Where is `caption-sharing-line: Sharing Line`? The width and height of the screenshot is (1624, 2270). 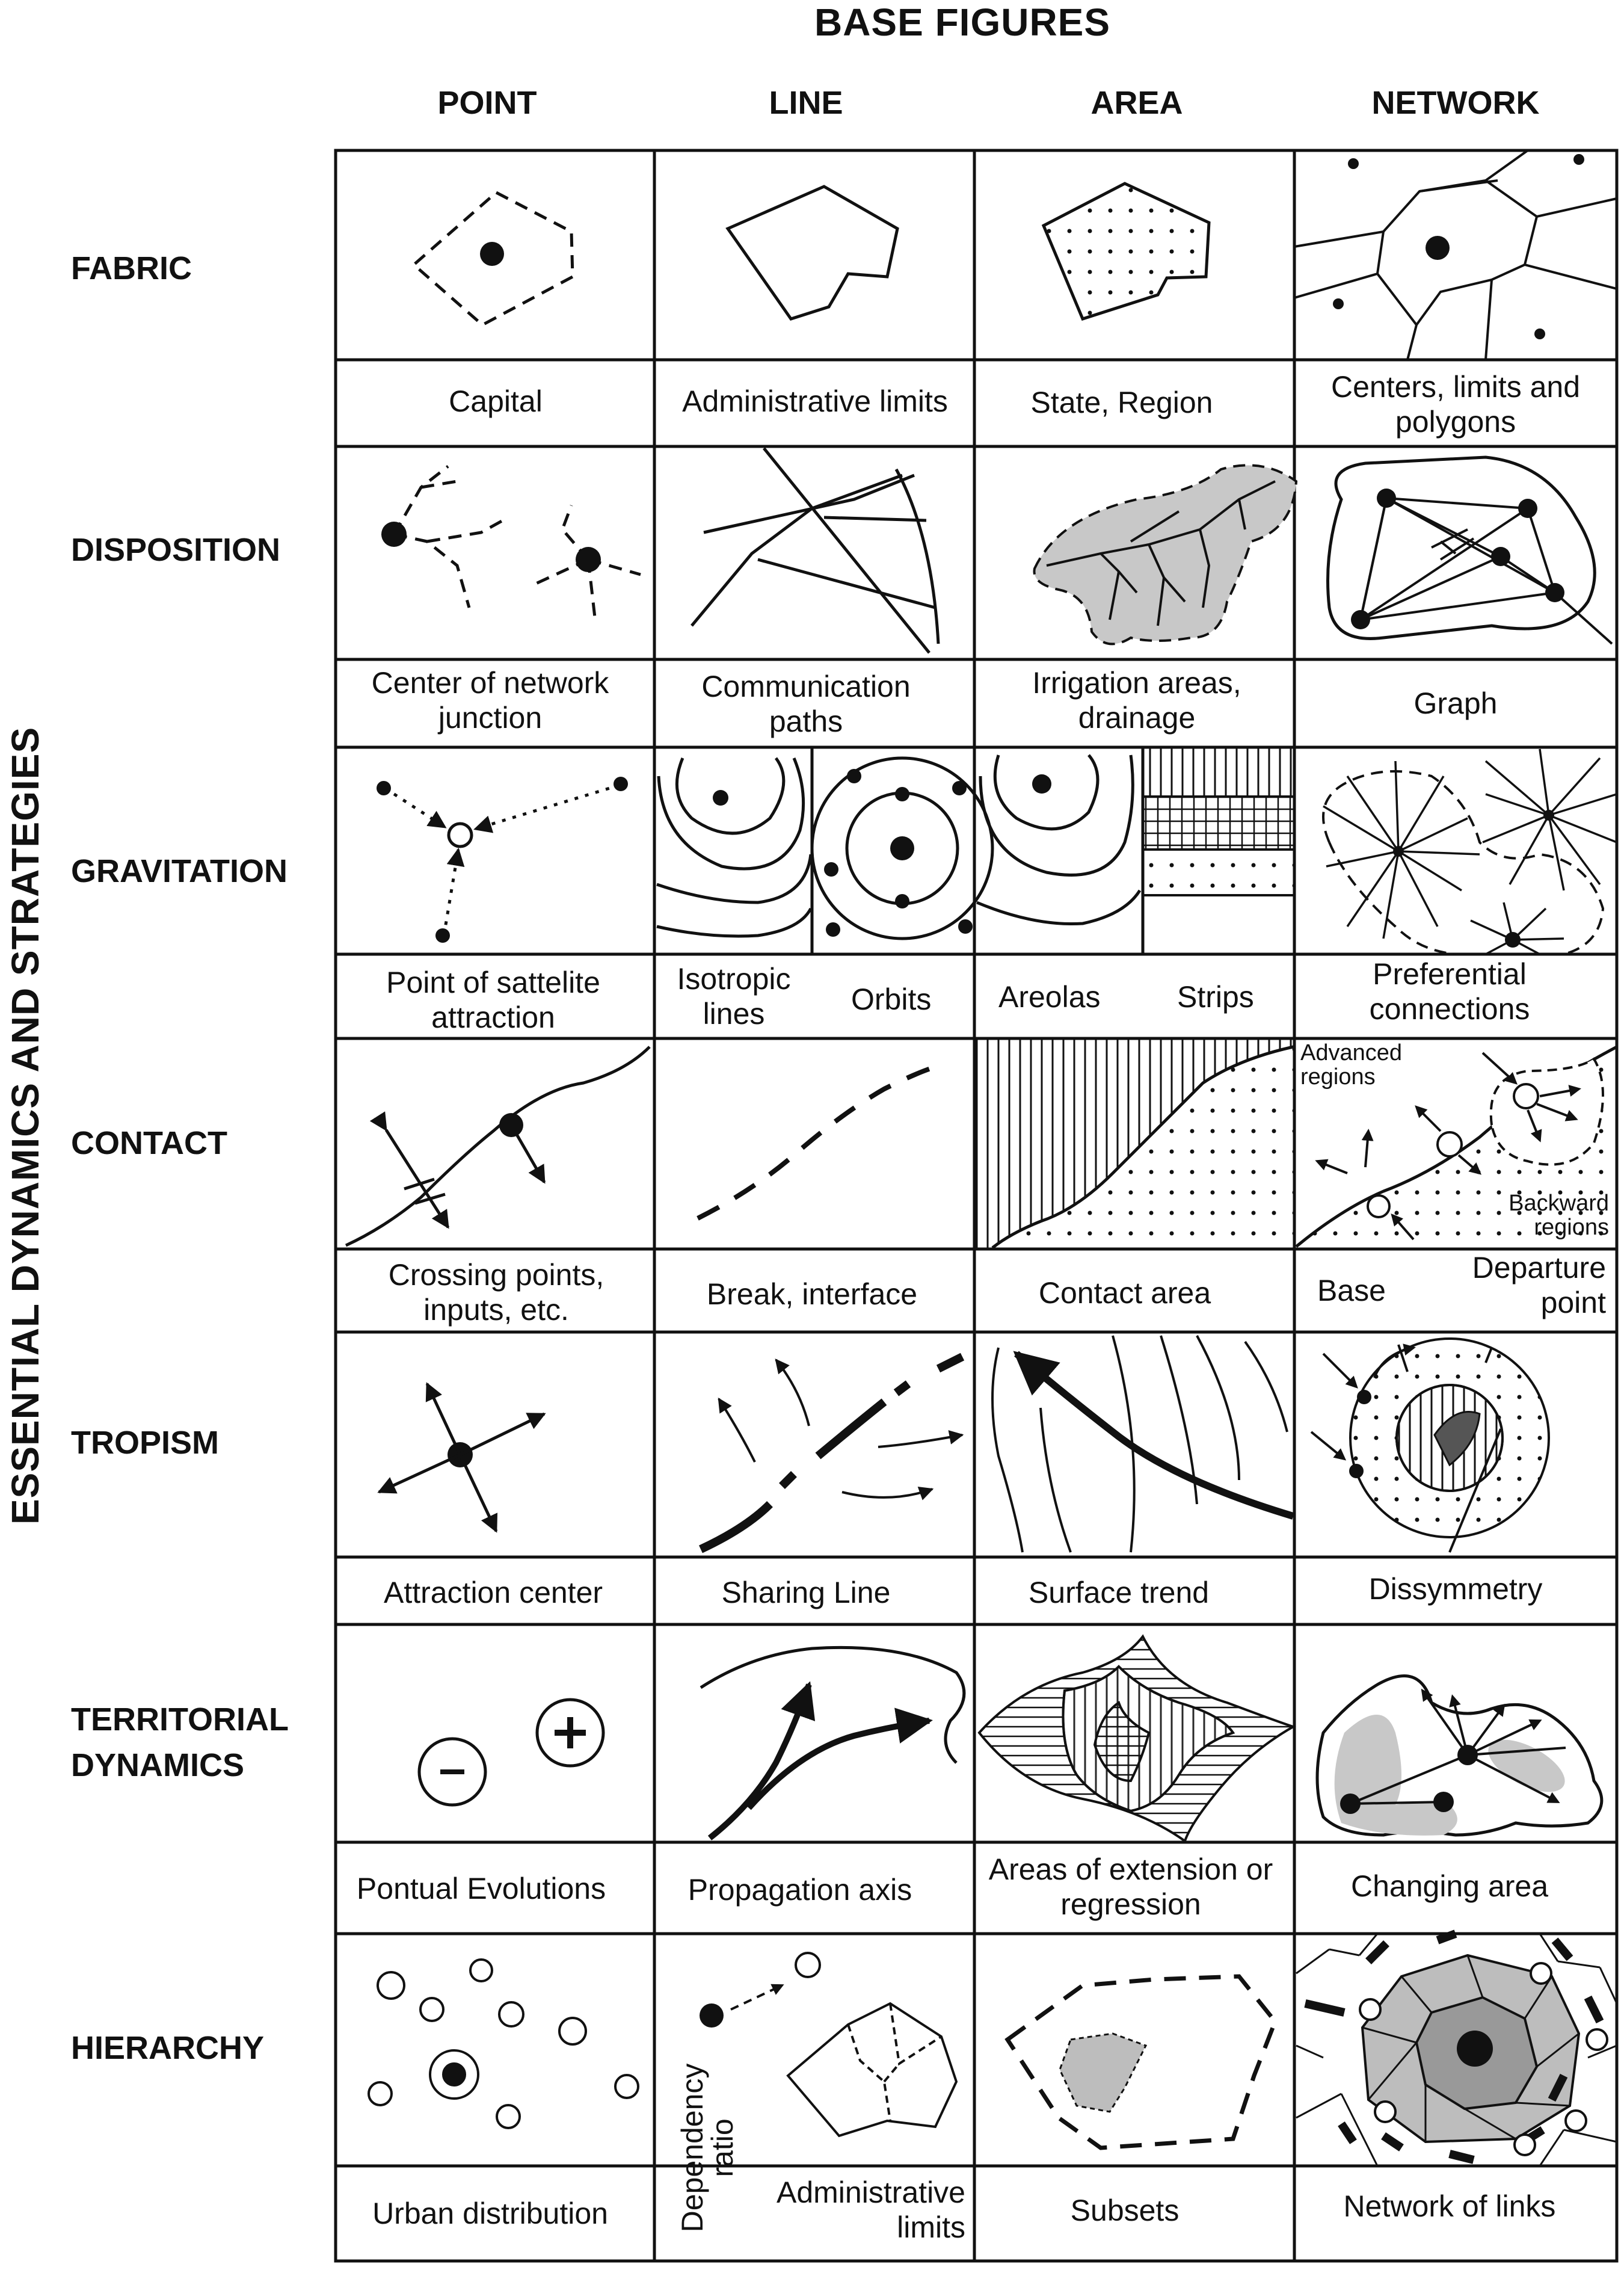
caption-sharing-line: Sharing Line is located at coordinates (806, 1592).